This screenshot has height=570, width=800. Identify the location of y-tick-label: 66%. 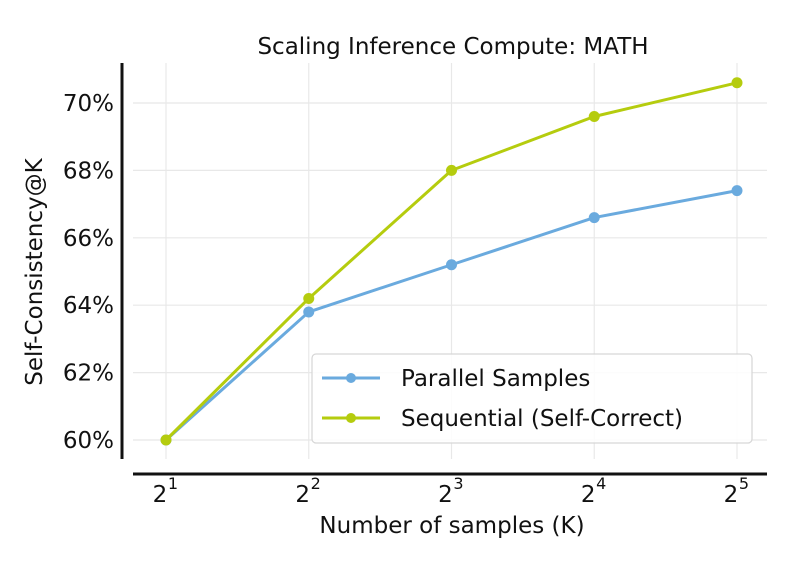
(88, 239).